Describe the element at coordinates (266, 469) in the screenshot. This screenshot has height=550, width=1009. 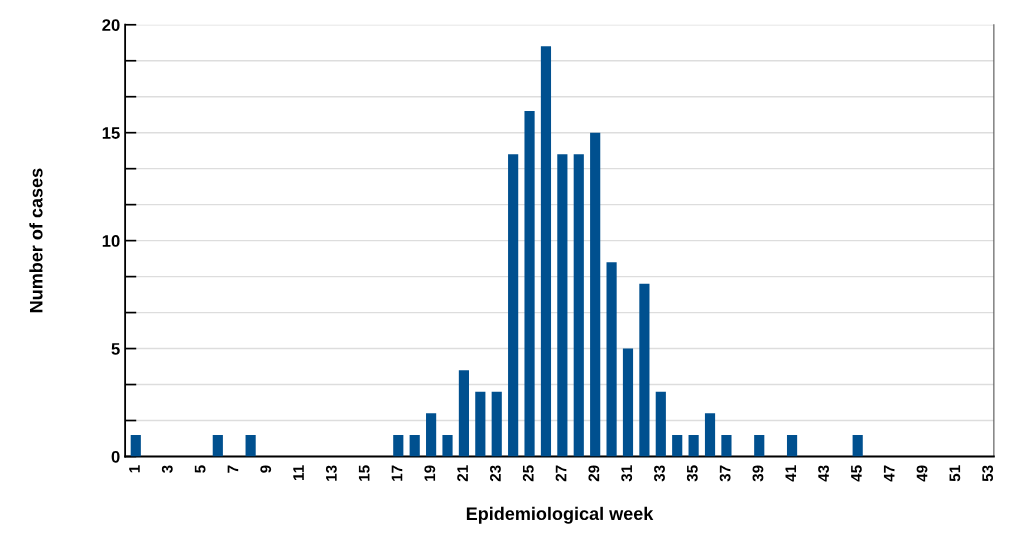
I see `x-tick-label: 9` at that location.